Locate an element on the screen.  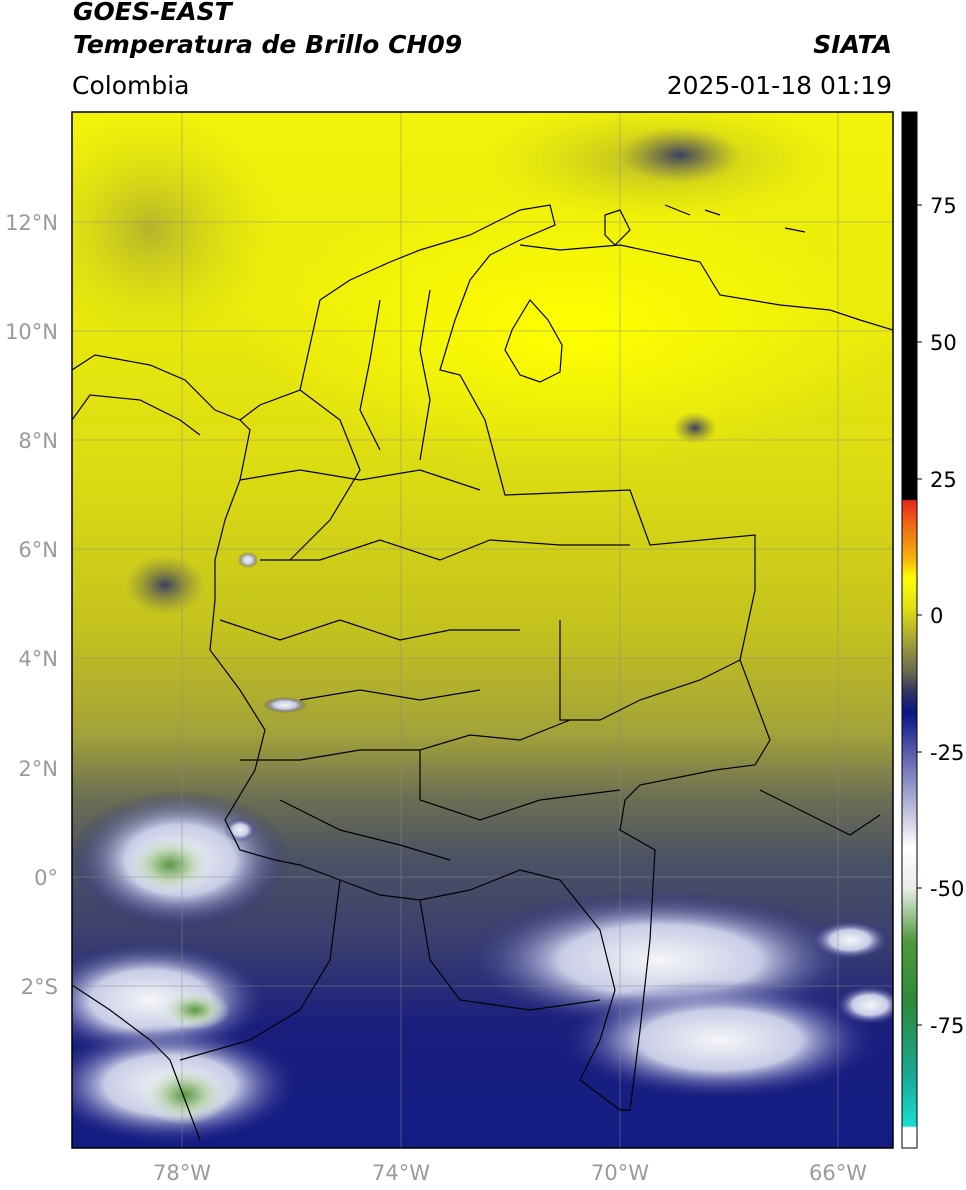
colorbar-tick-label: -50 is located at coordinates (947, 889).